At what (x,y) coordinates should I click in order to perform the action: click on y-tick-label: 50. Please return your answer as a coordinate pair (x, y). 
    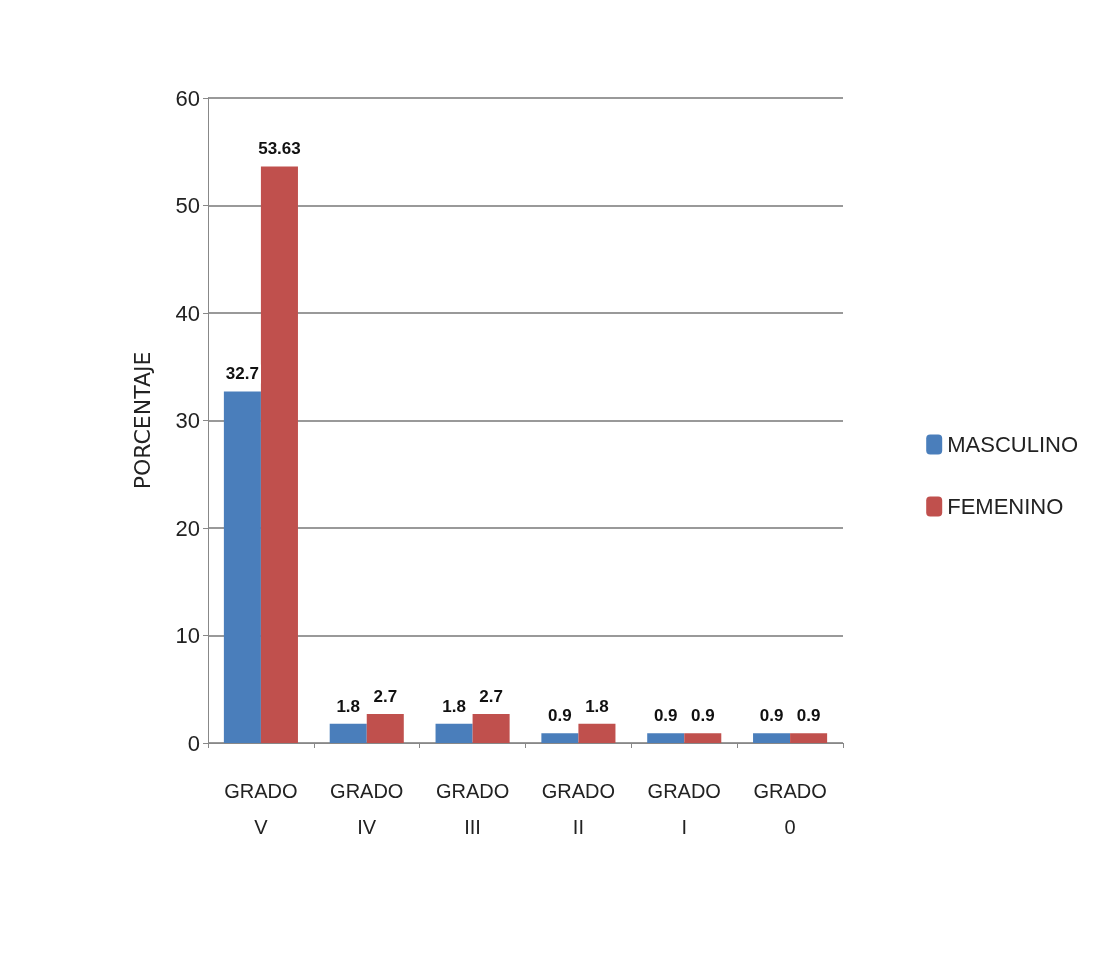
    Looking at the image, I should click on (187, 205).